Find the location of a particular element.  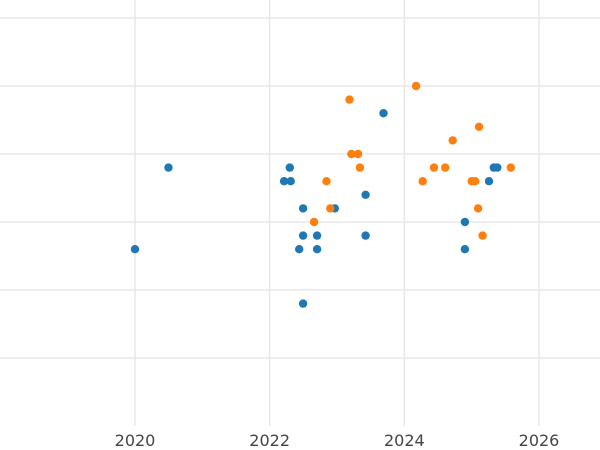

x-tick-label: 2026 is located at coordinates (539, 440).